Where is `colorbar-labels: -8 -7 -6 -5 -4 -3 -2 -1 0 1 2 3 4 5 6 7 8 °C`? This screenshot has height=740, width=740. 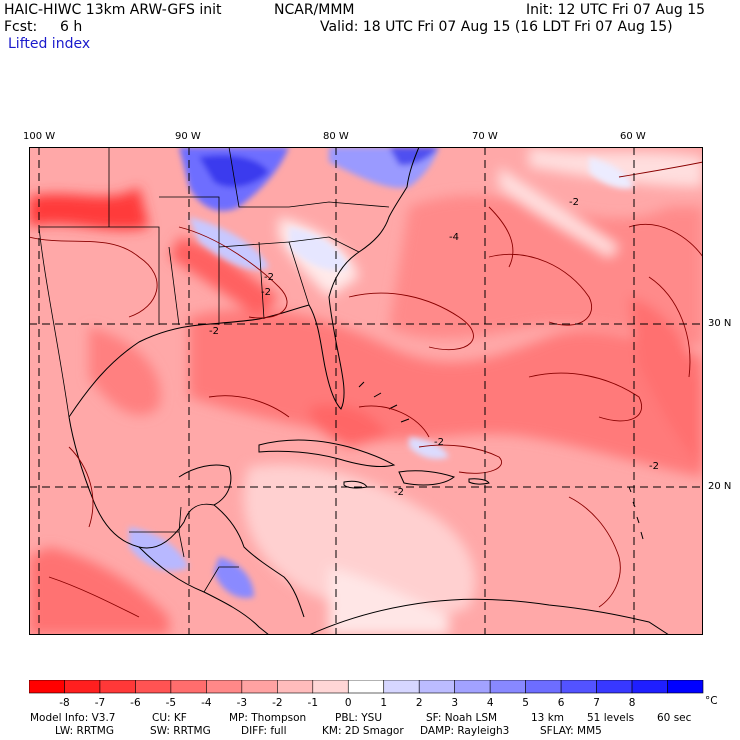
colorbar-labels: -8 -7 -6 -5 -4 -3 -2 -1 0 1 2 3 4 5 6 7 8 °C is located at coordinates (388, 702).